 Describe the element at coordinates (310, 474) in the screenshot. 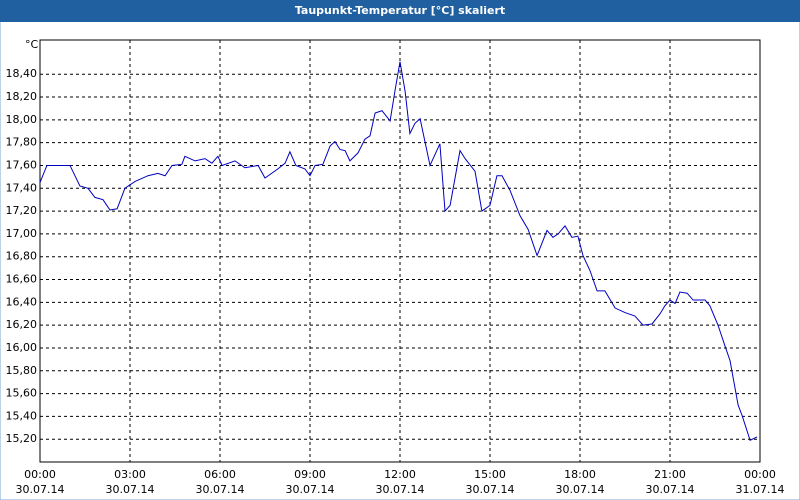

I see `x-tick-label: 09:00` at that location.